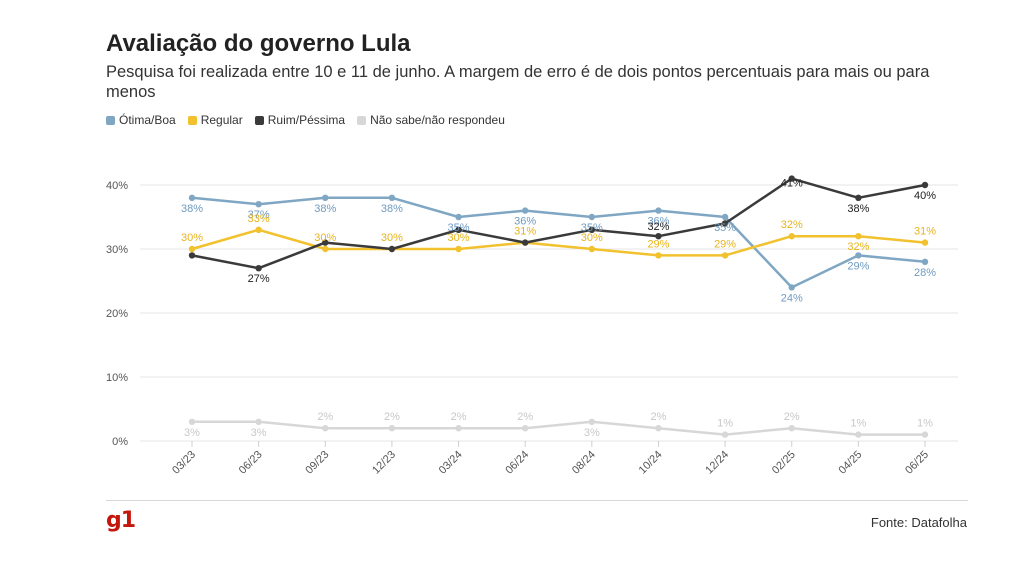 This screenshot has width=1024, height=576. I want to click on legend-label: Regular, so click(221, 120).